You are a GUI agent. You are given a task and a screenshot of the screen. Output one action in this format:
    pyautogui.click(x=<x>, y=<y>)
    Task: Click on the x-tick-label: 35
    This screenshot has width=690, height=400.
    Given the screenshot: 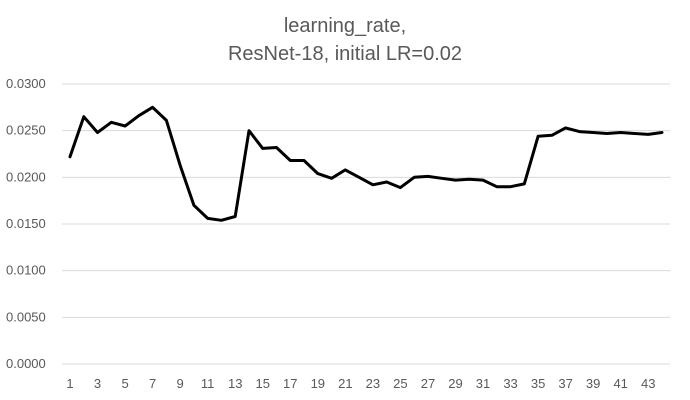 What is the action you would take?
    pyautogui.click(x=538, y=383)
    